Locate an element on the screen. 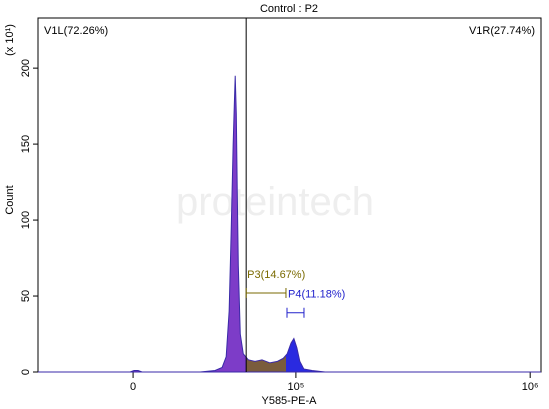 This screenshot has height=409, width=549. y-tick-label: 100 is located at coordinates (26, 220).